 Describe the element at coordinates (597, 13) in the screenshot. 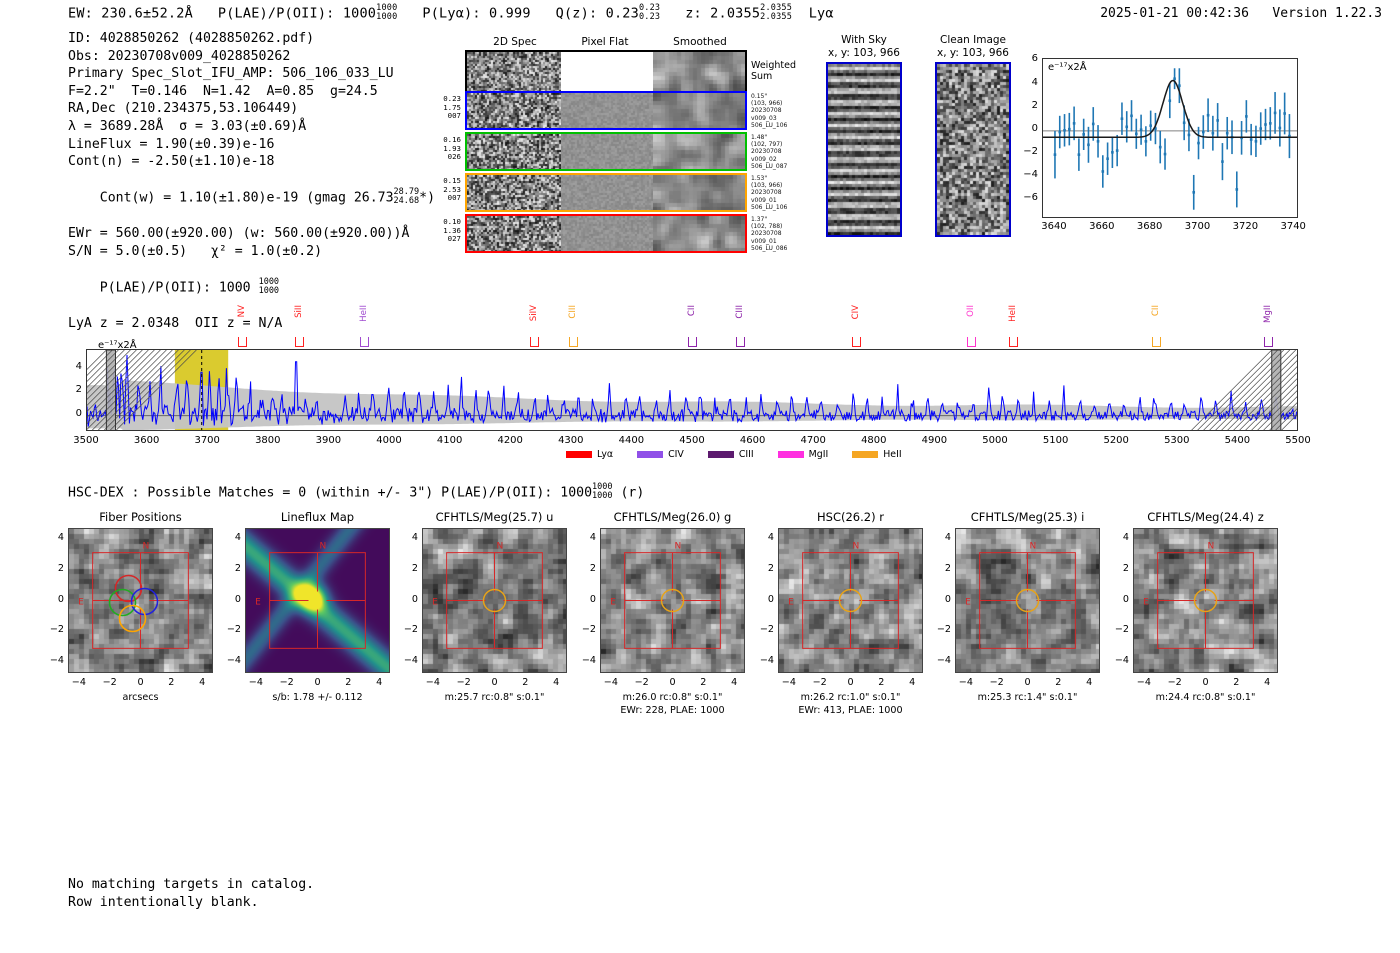

I see `header-qz: Q(z): 0.23` at that location.